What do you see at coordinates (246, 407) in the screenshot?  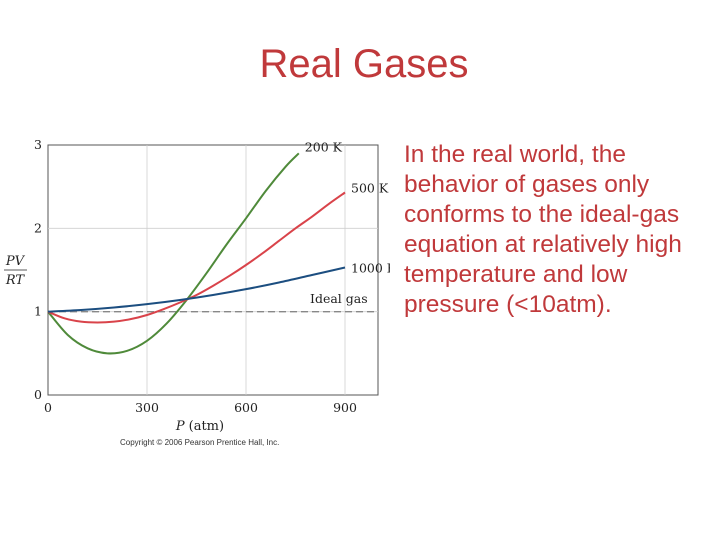 I see `x-tick-label: 600` at bounding box center [246, 407].